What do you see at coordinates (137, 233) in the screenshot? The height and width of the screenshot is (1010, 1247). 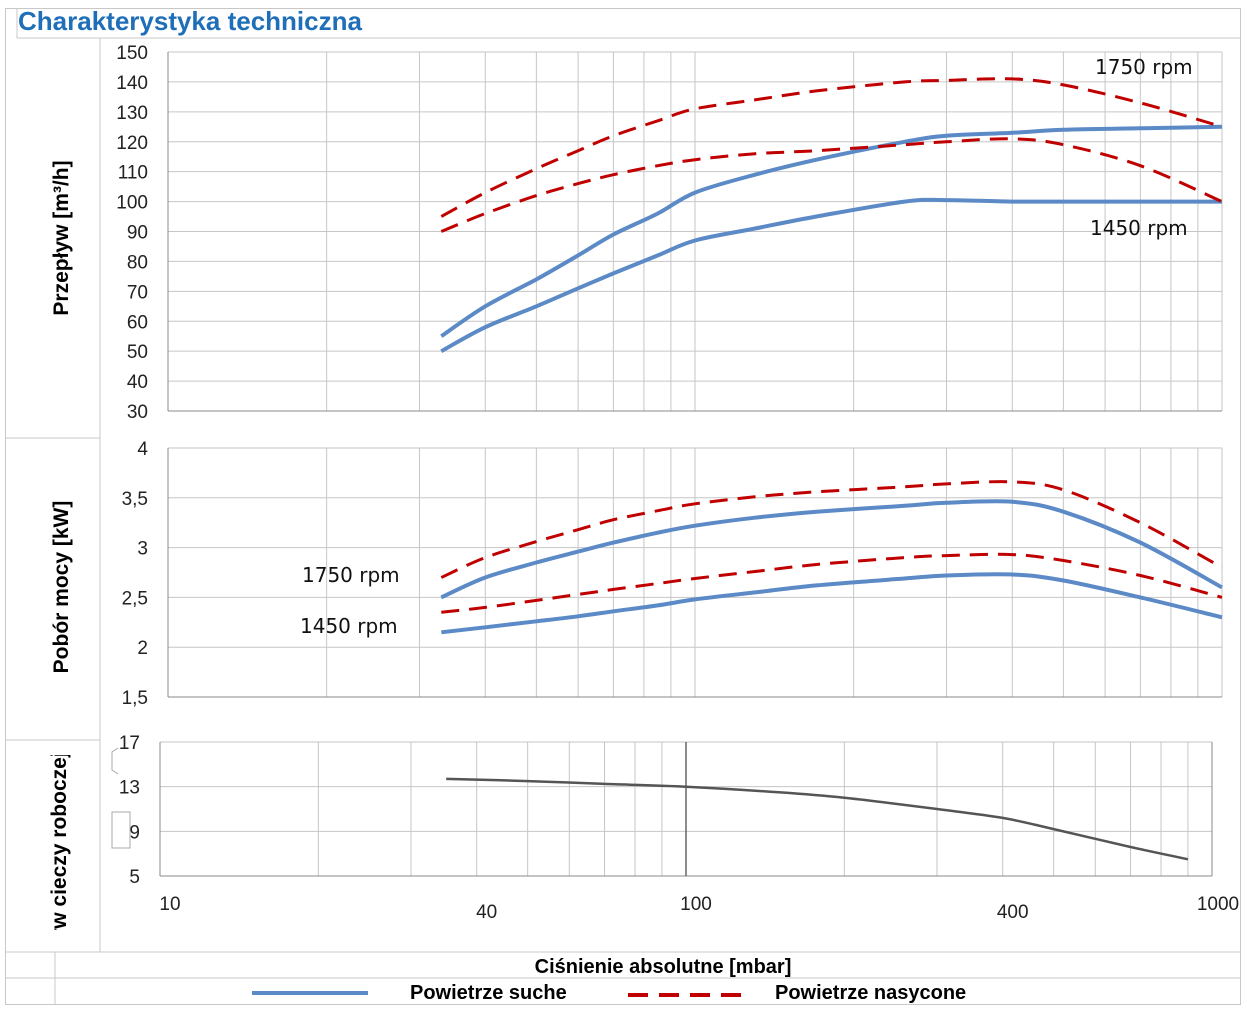 I see `y-tick-label: 90` at bounding box center [137, 233].